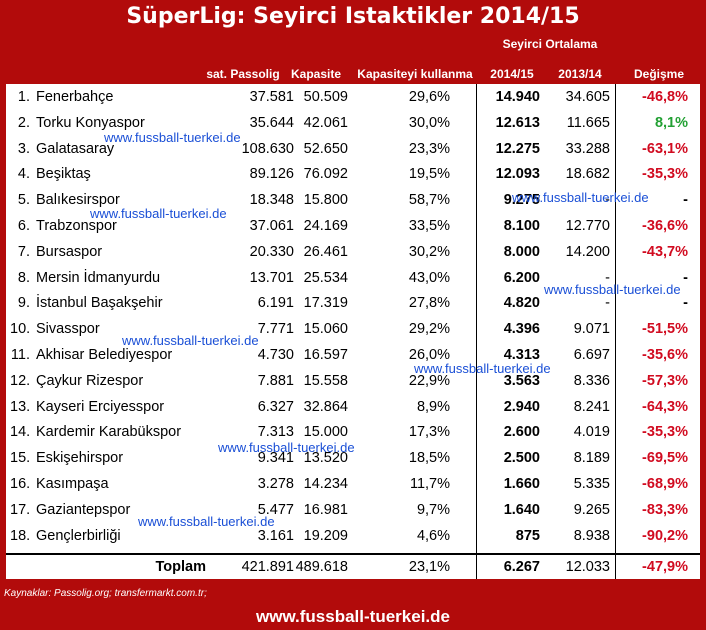 The width and height of the screenshot is (706, 630). What do you see at coordinates (433, 406) in the screenshot?
I see `utilization-value: 8,9%` at bounding box center [433, 406].